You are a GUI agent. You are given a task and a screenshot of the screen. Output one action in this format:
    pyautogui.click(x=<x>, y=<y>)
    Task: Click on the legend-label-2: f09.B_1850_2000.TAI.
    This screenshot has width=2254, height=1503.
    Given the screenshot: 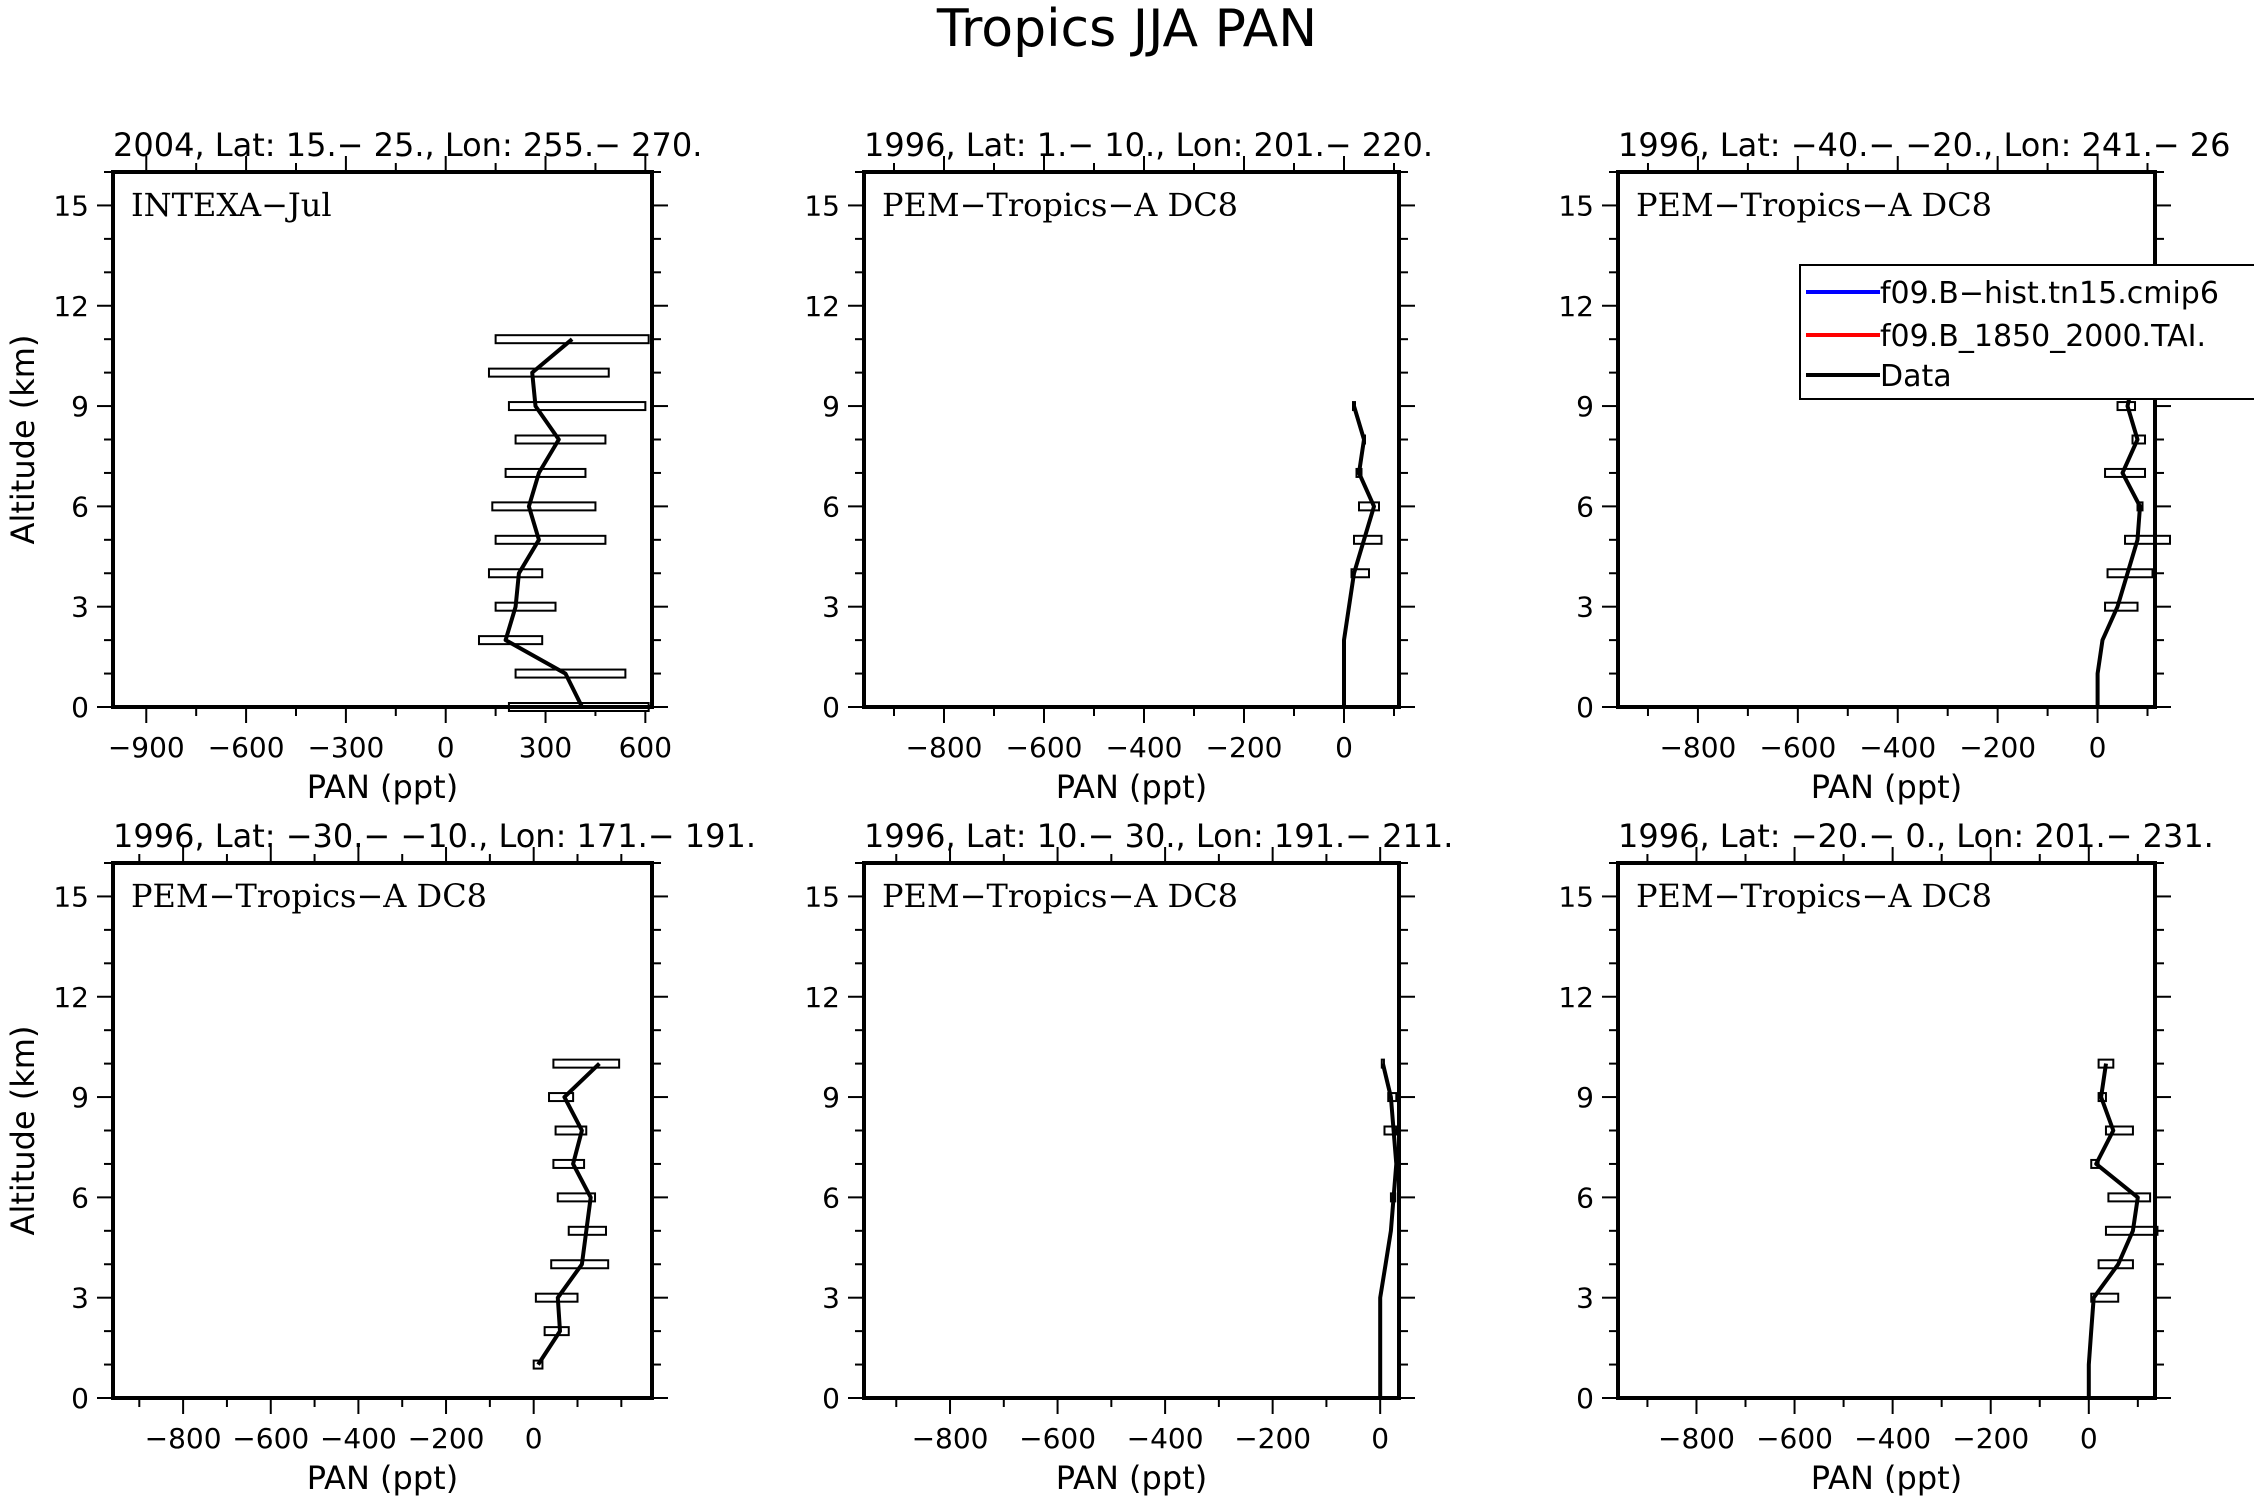 What is the action you would take?
    pyautogui.click(x=2043, y=336)
    